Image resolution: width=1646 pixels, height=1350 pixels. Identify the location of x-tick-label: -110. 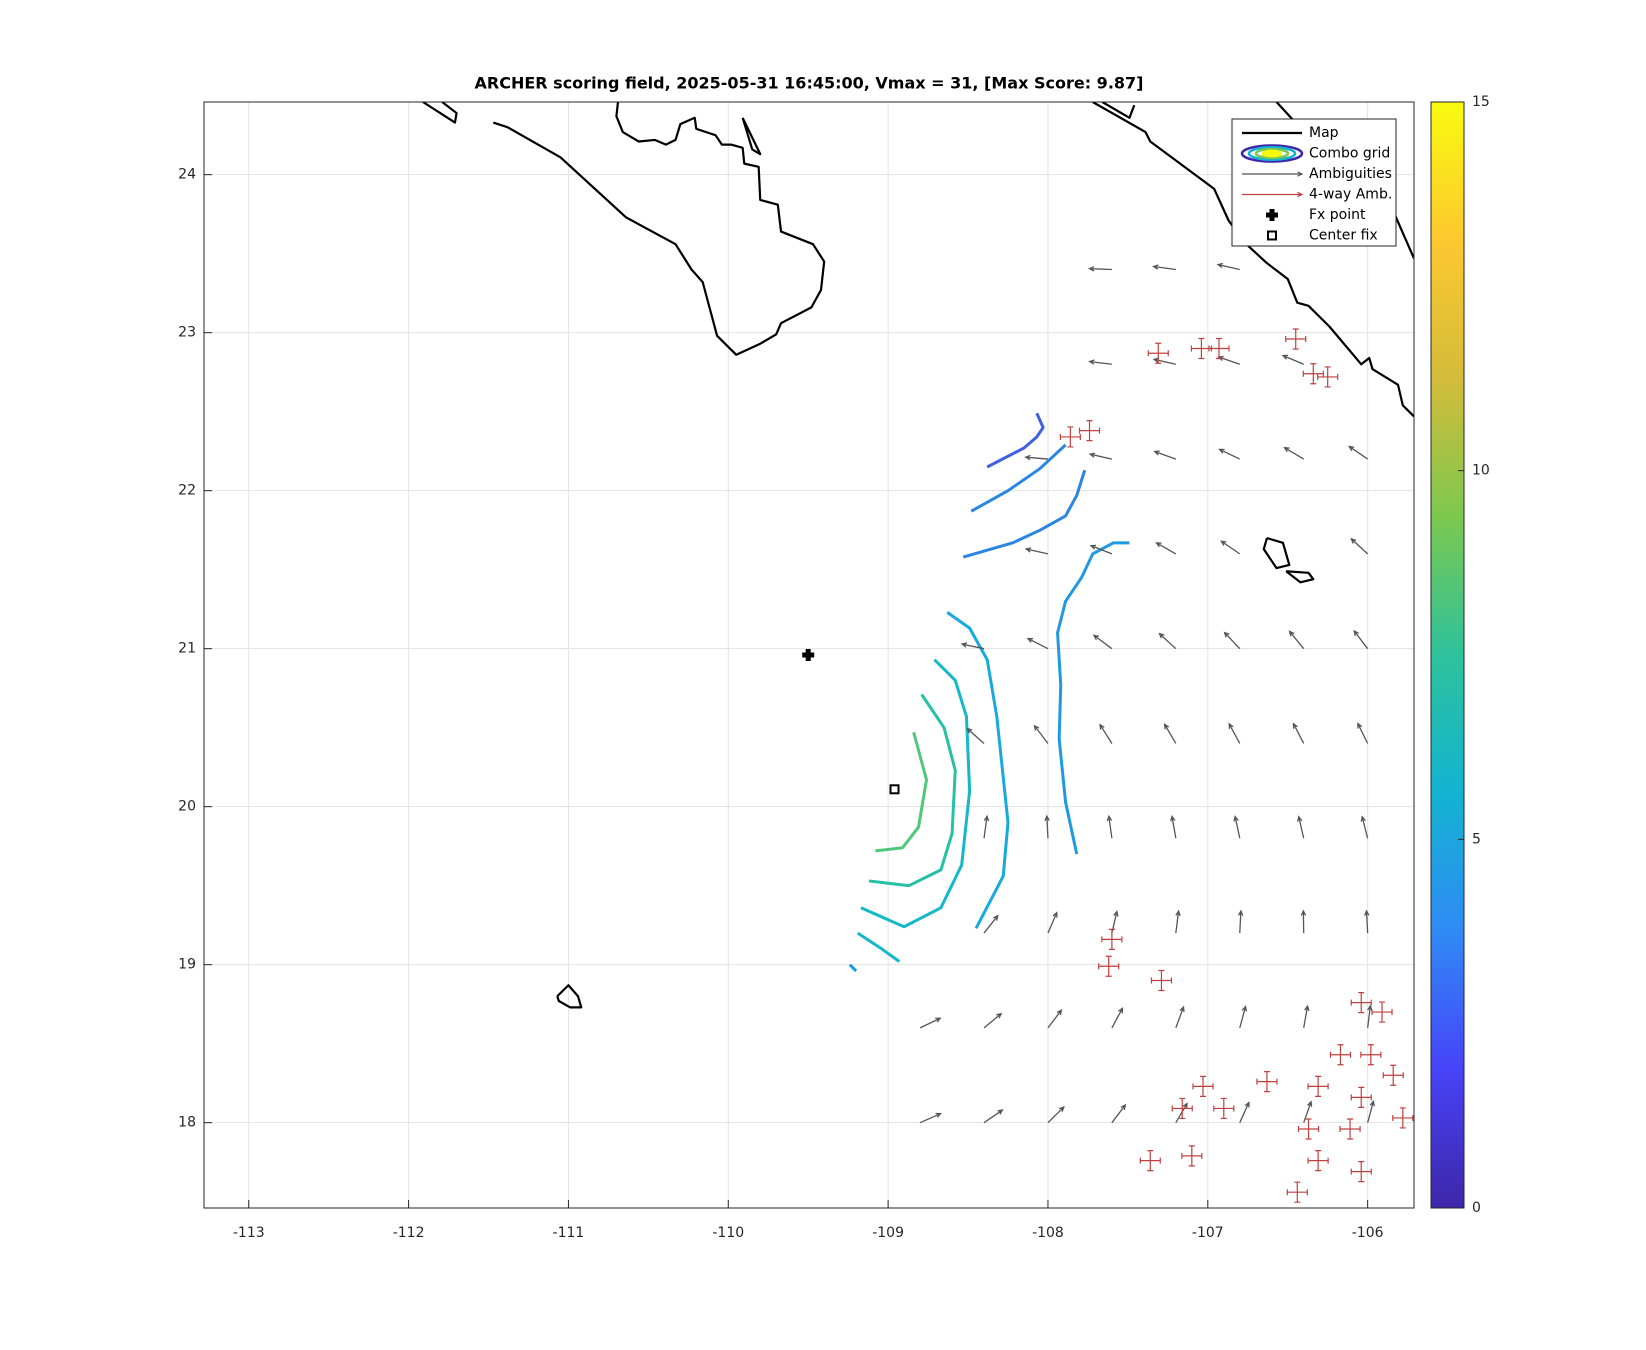
(728, 1233).